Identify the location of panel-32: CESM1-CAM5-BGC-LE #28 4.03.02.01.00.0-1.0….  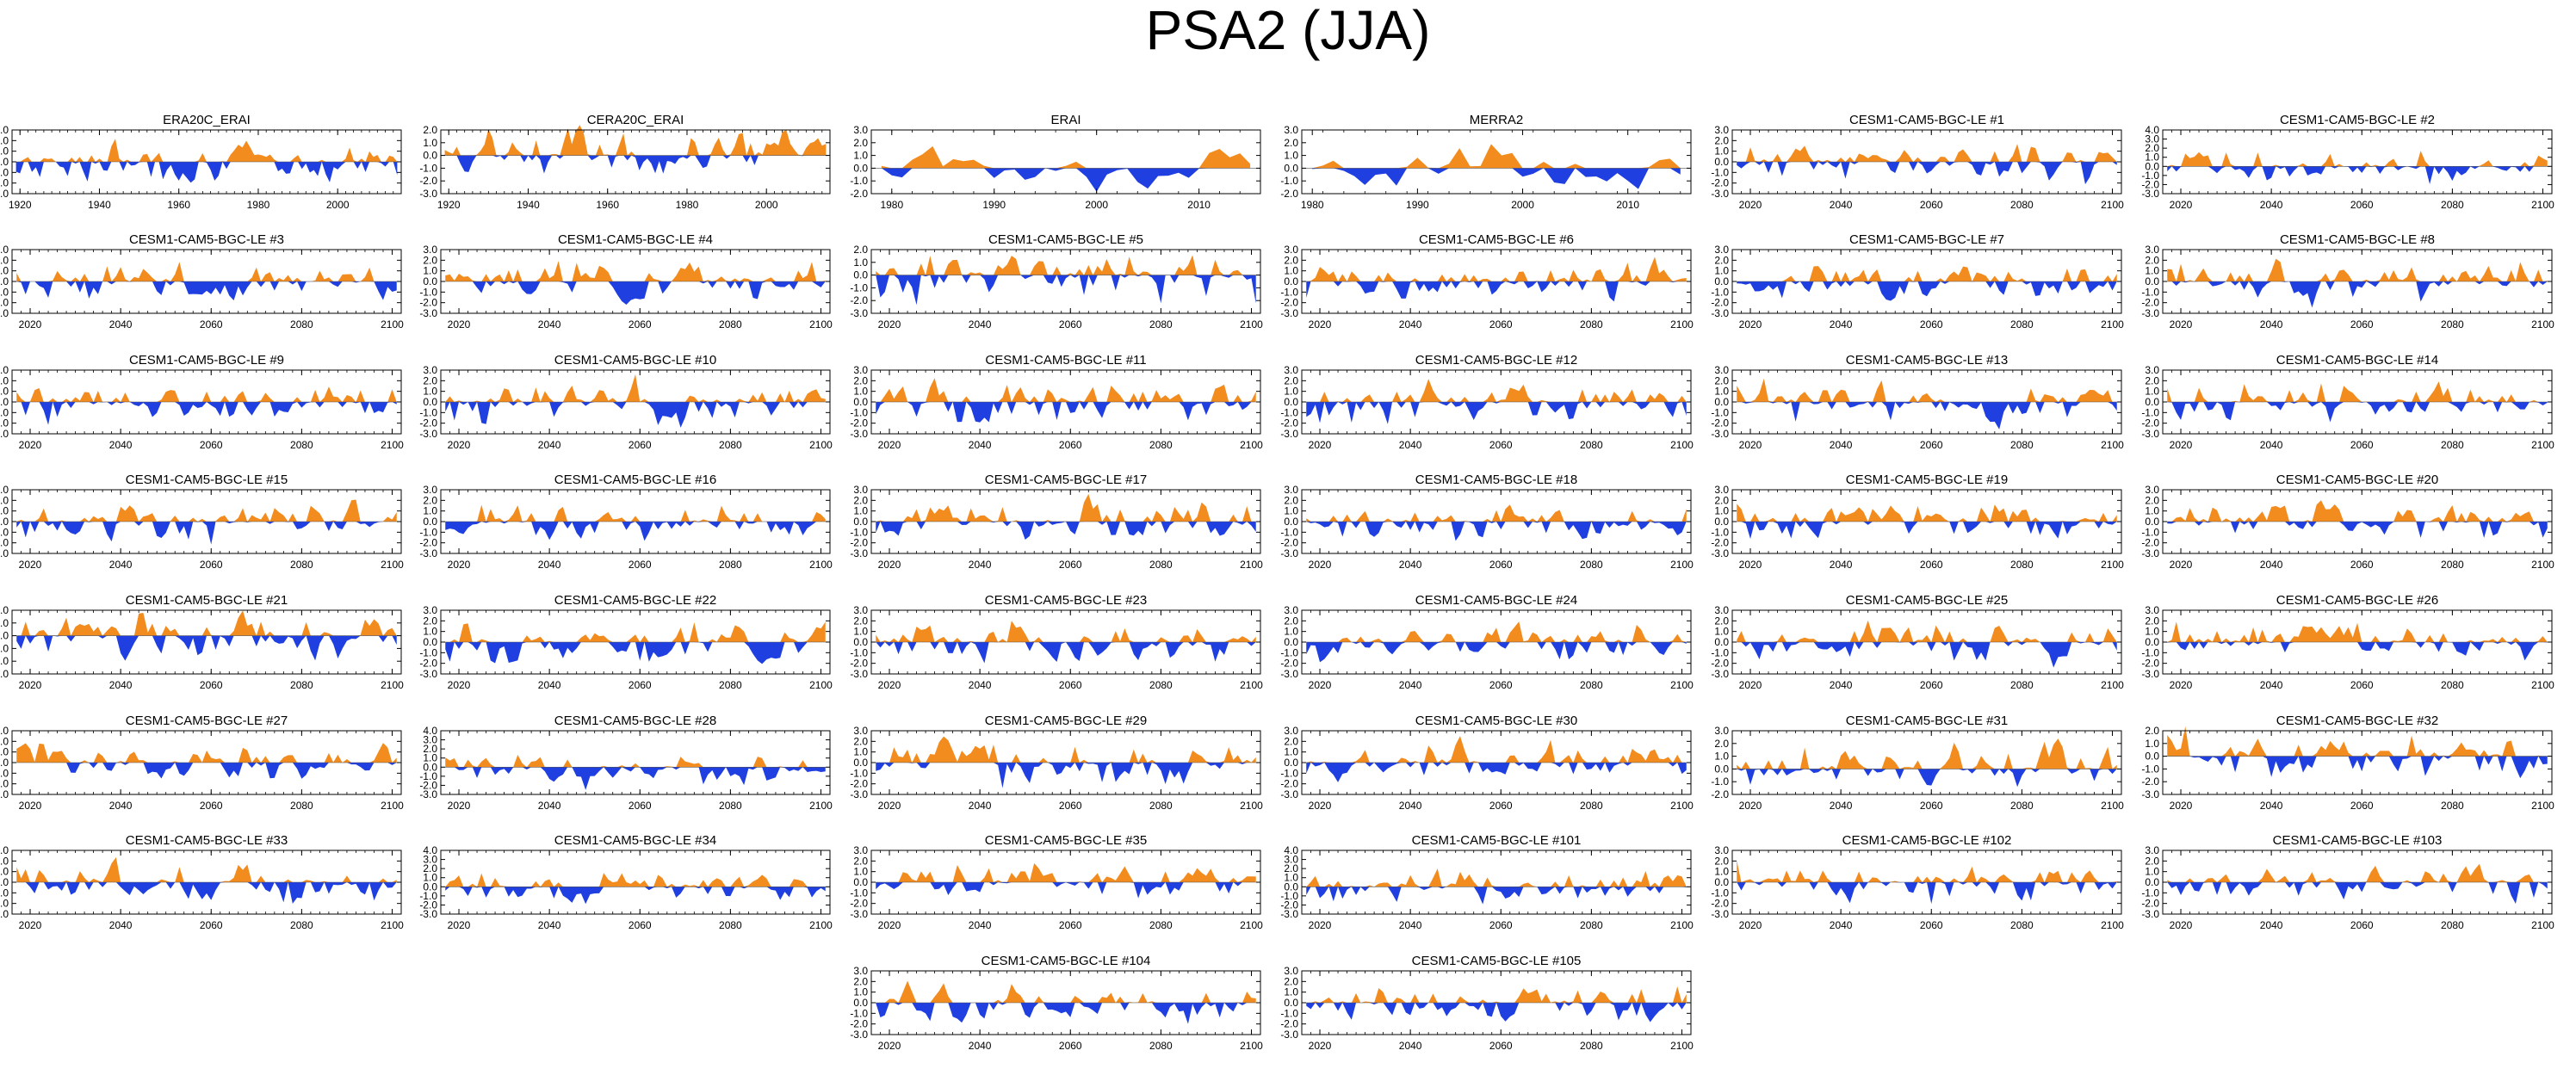
(626, 763).